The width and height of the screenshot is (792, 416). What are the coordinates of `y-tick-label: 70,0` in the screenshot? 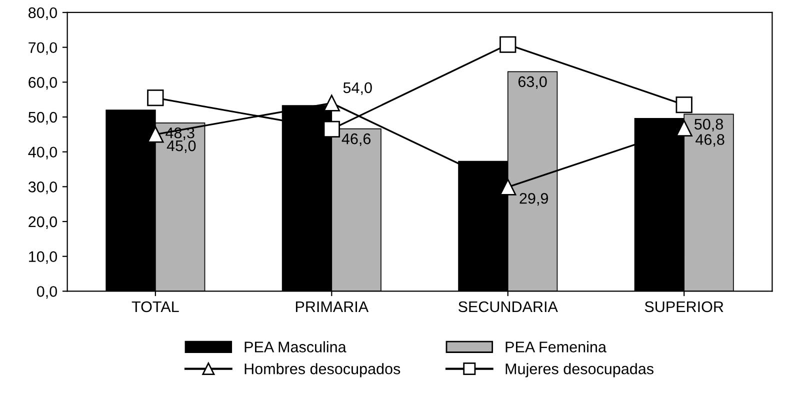 It's located at (43, 48).